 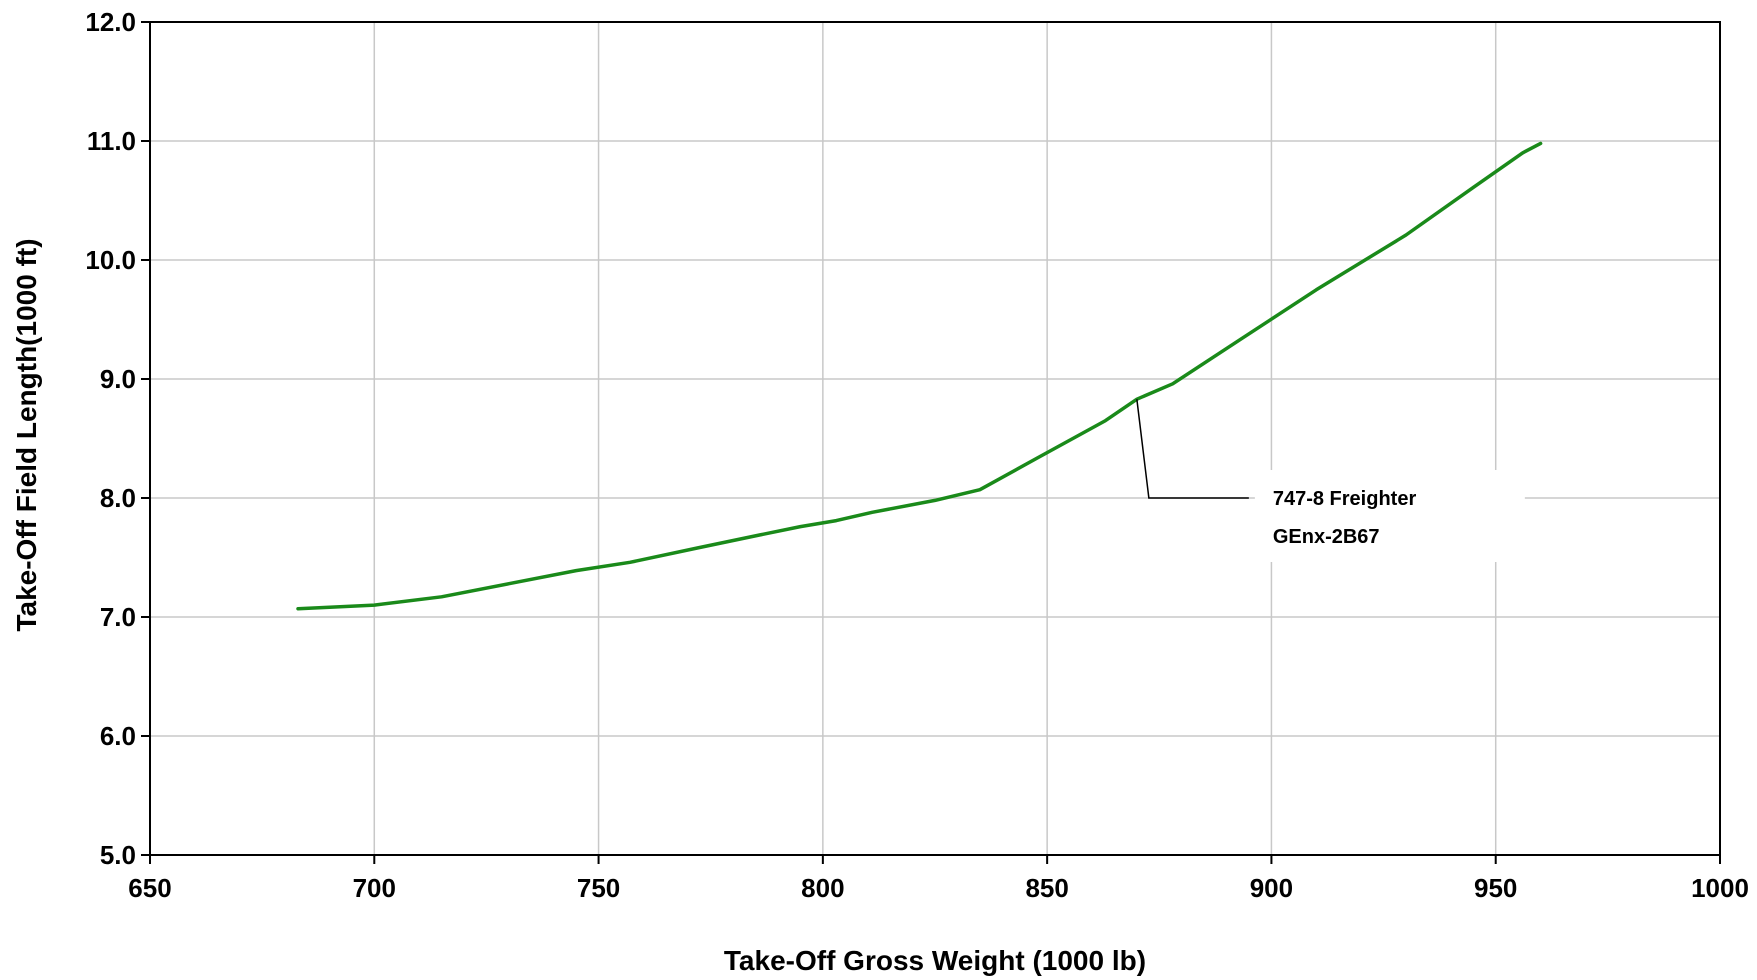 What do you see at coordinates (938, 888) in the screenshot?
I see `x-axis-tick-labels: 650 700 750 800 850 900 950 1000` at bounding box center [938, 888].